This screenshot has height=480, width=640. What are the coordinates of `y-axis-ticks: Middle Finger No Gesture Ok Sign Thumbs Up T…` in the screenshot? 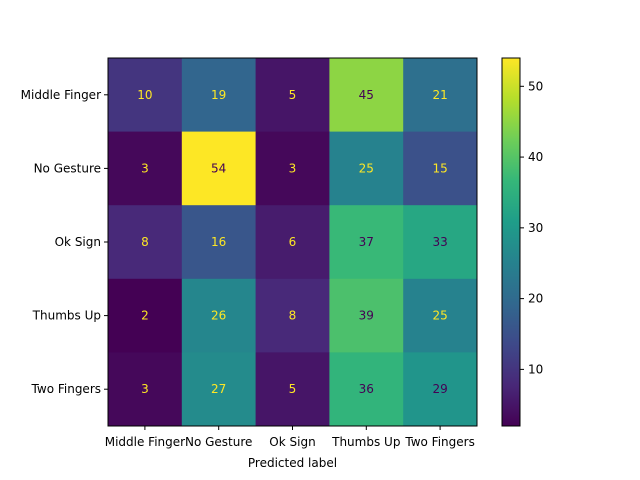 It's located at (64, 242).